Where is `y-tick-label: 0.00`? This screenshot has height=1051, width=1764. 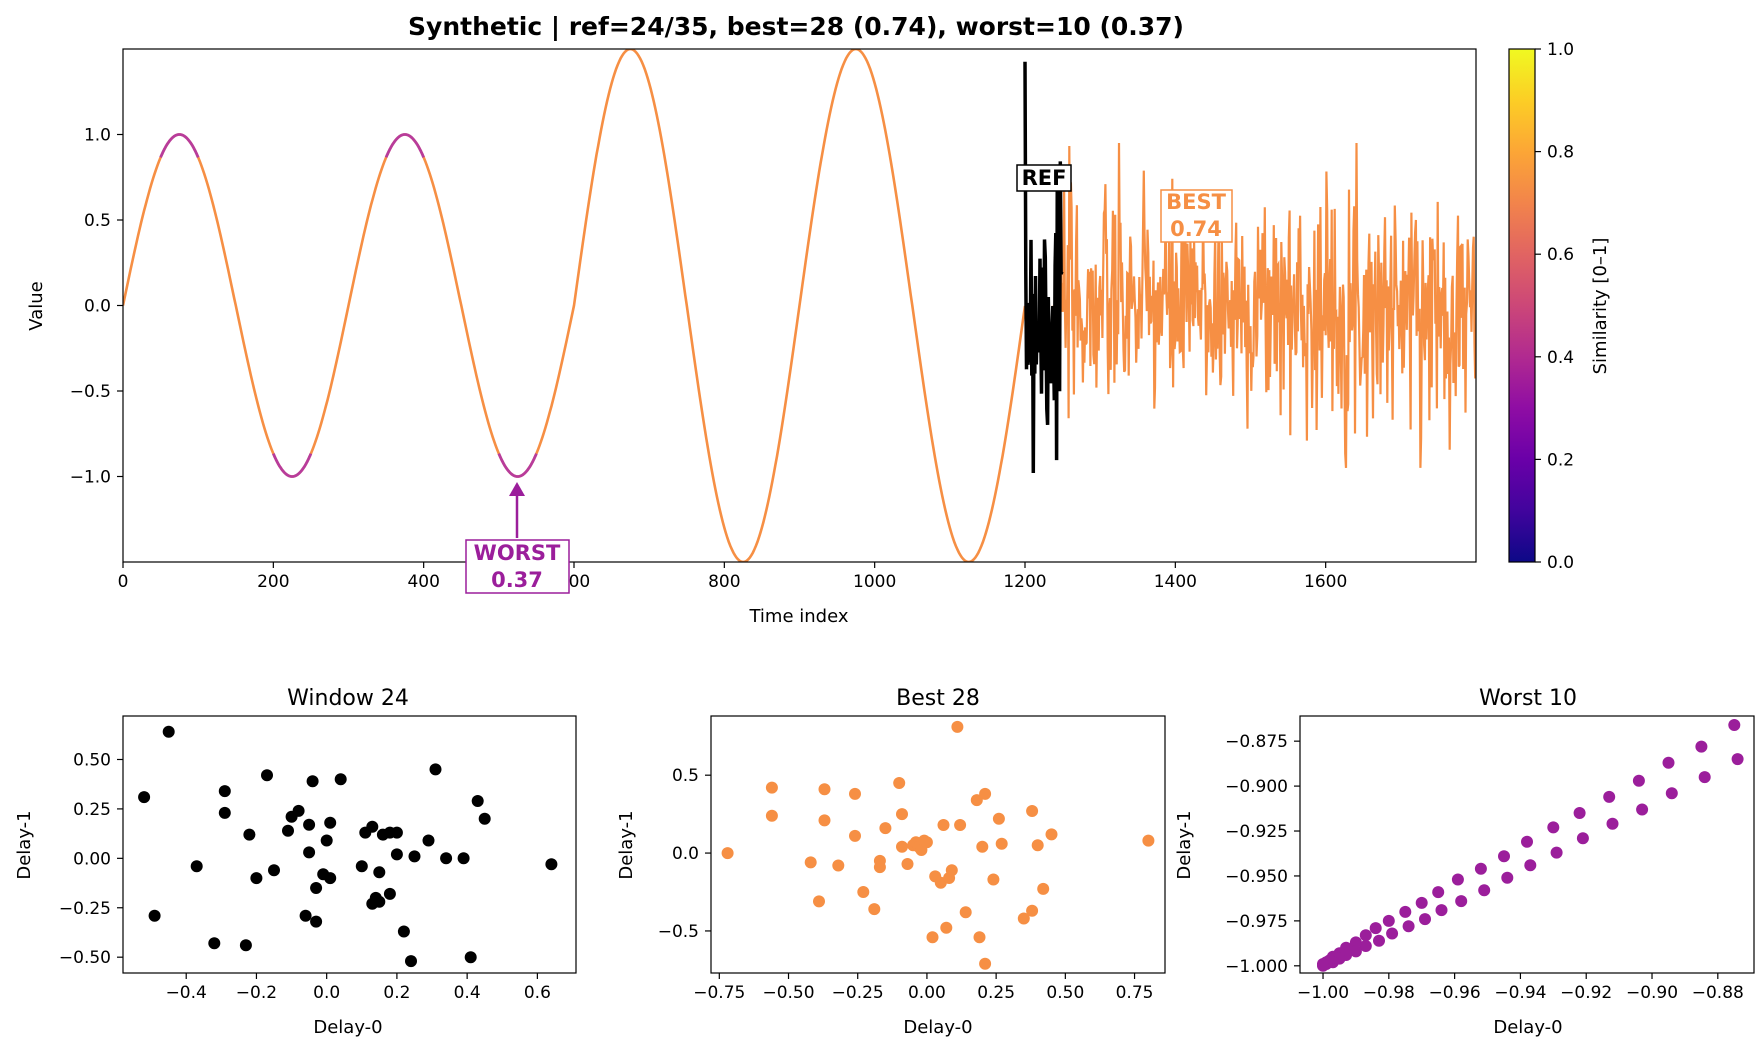 y-tick-label: 0.00 is located at coordinates (92, 859).